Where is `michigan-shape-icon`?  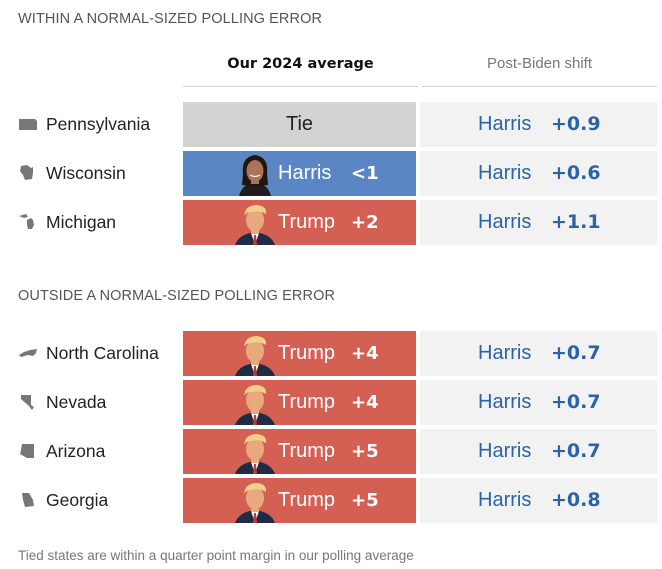
michigan-shape-icon is located at coordinates (28, 222).